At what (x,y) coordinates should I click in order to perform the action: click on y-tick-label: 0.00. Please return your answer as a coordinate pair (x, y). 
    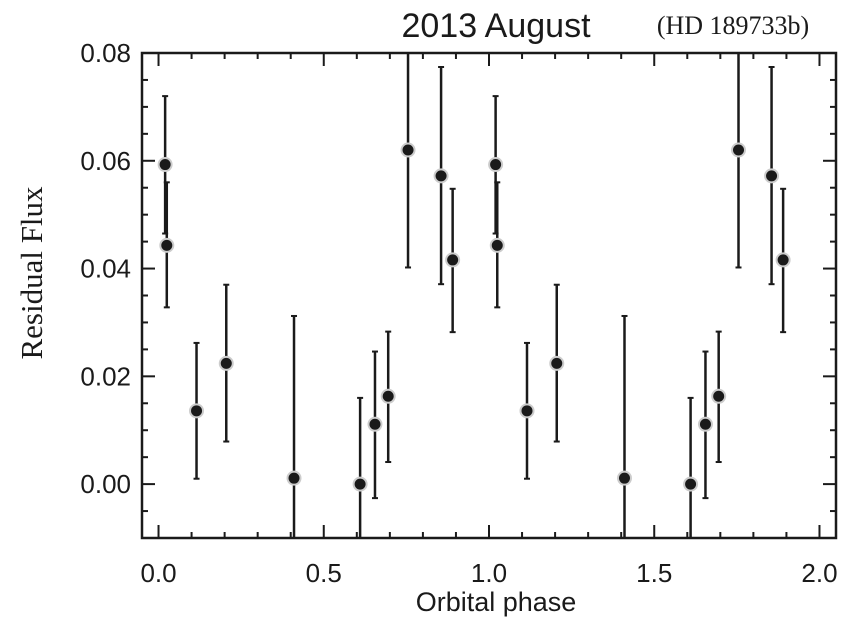
    Looking at the image, I should click on (105, 484).